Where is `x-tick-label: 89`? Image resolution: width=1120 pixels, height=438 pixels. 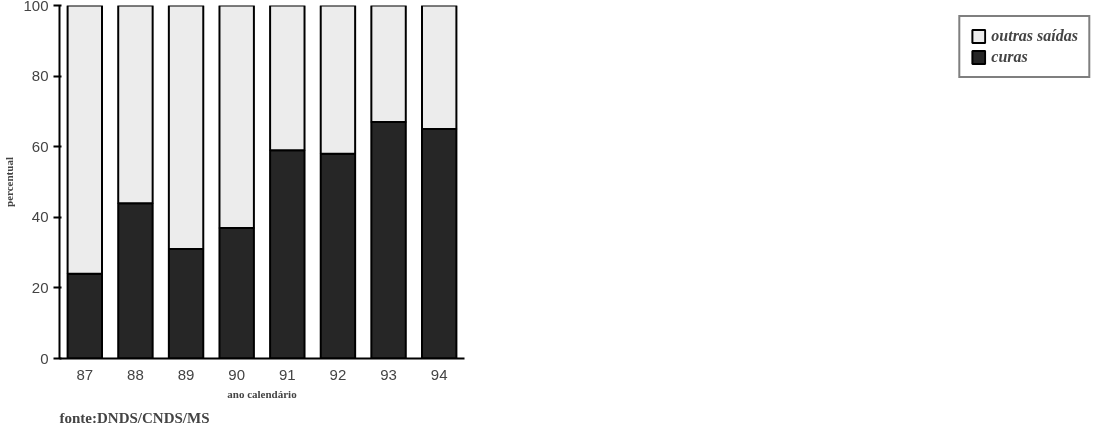
x-tick-label: 89 is located at coordinates (186, 374).